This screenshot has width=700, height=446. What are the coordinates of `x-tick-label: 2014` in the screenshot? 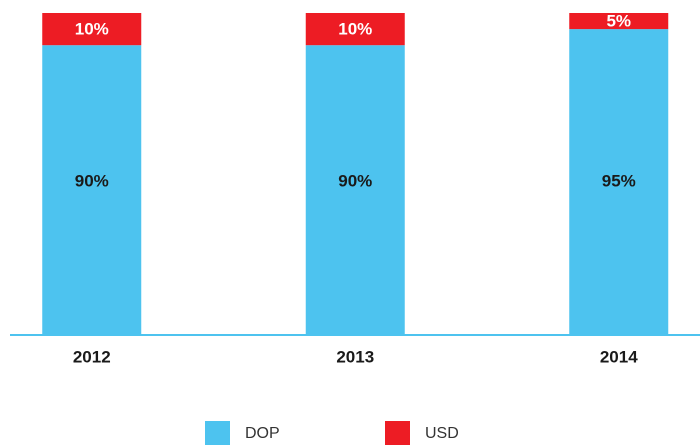 It's located at (619, 356).